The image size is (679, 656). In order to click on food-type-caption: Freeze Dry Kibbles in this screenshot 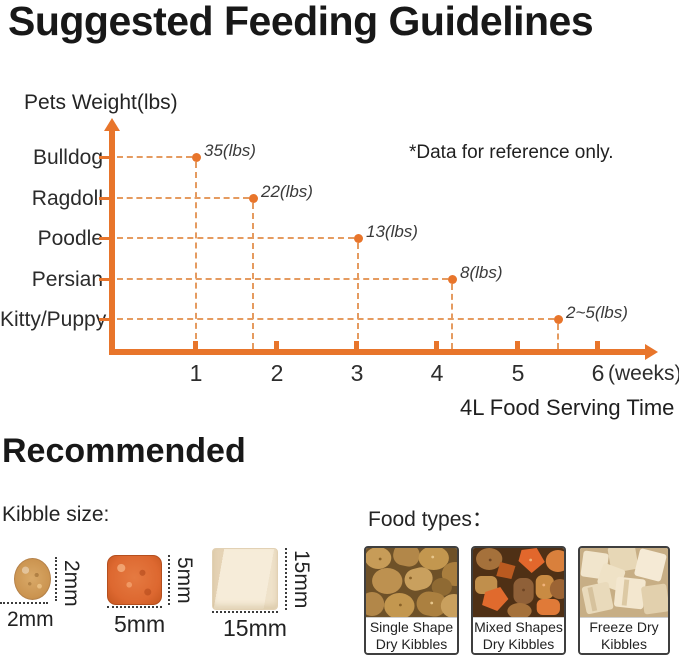, I will do `click(624, 635)`.